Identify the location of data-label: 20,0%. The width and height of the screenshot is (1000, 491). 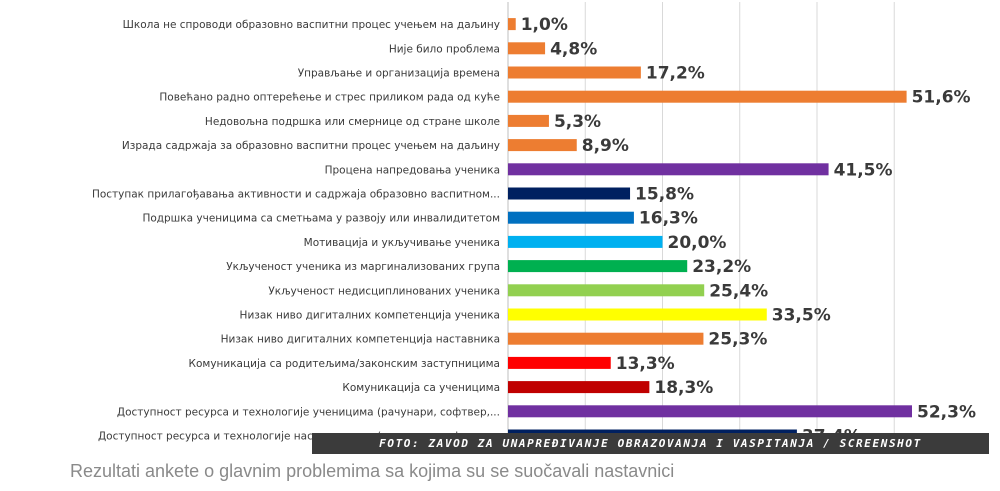
(696, 243).